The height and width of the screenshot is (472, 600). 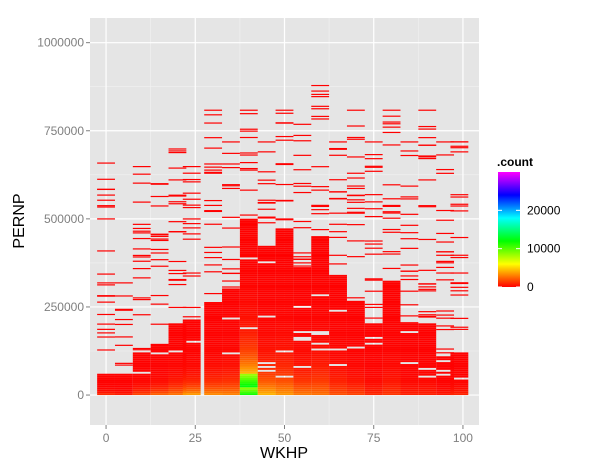 I want to click on x-tick-label-0: 0, so click(x=106, y=438).